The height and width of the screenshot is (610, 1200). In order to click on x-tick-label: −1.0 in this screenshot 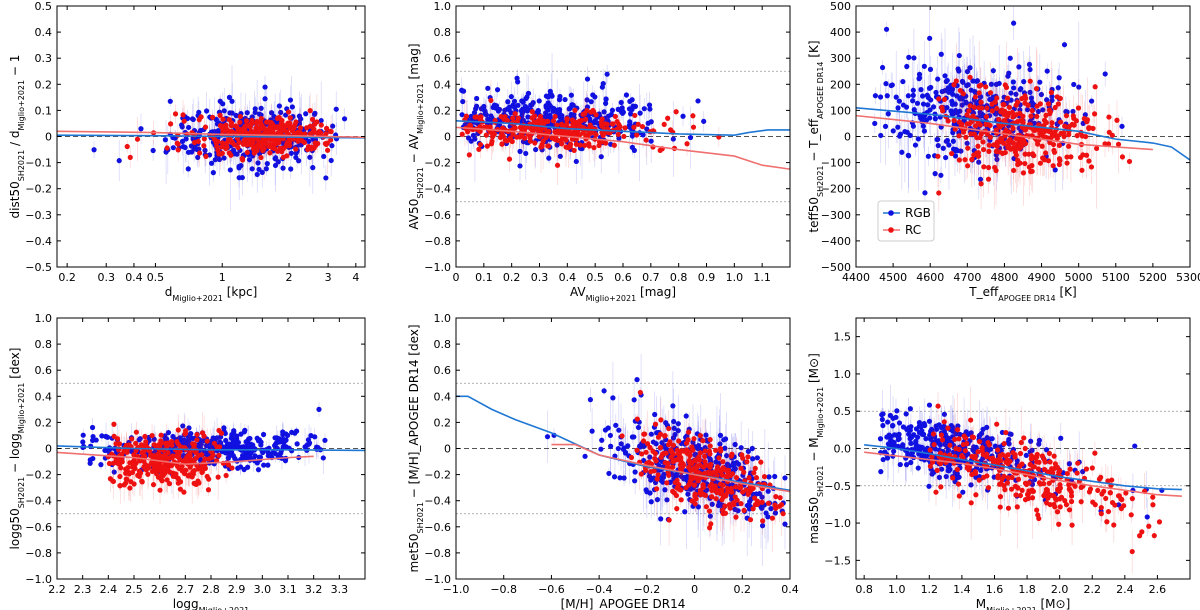, I will do `click(456, 589)`.